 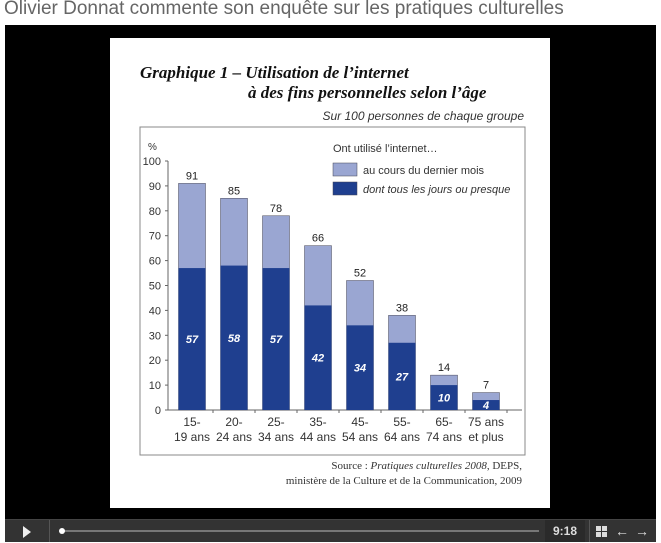 What do you see at coordinates (317, 422) in the screenshot?
I see `x-tick-label: 35-` at bounding box center [317, 422].